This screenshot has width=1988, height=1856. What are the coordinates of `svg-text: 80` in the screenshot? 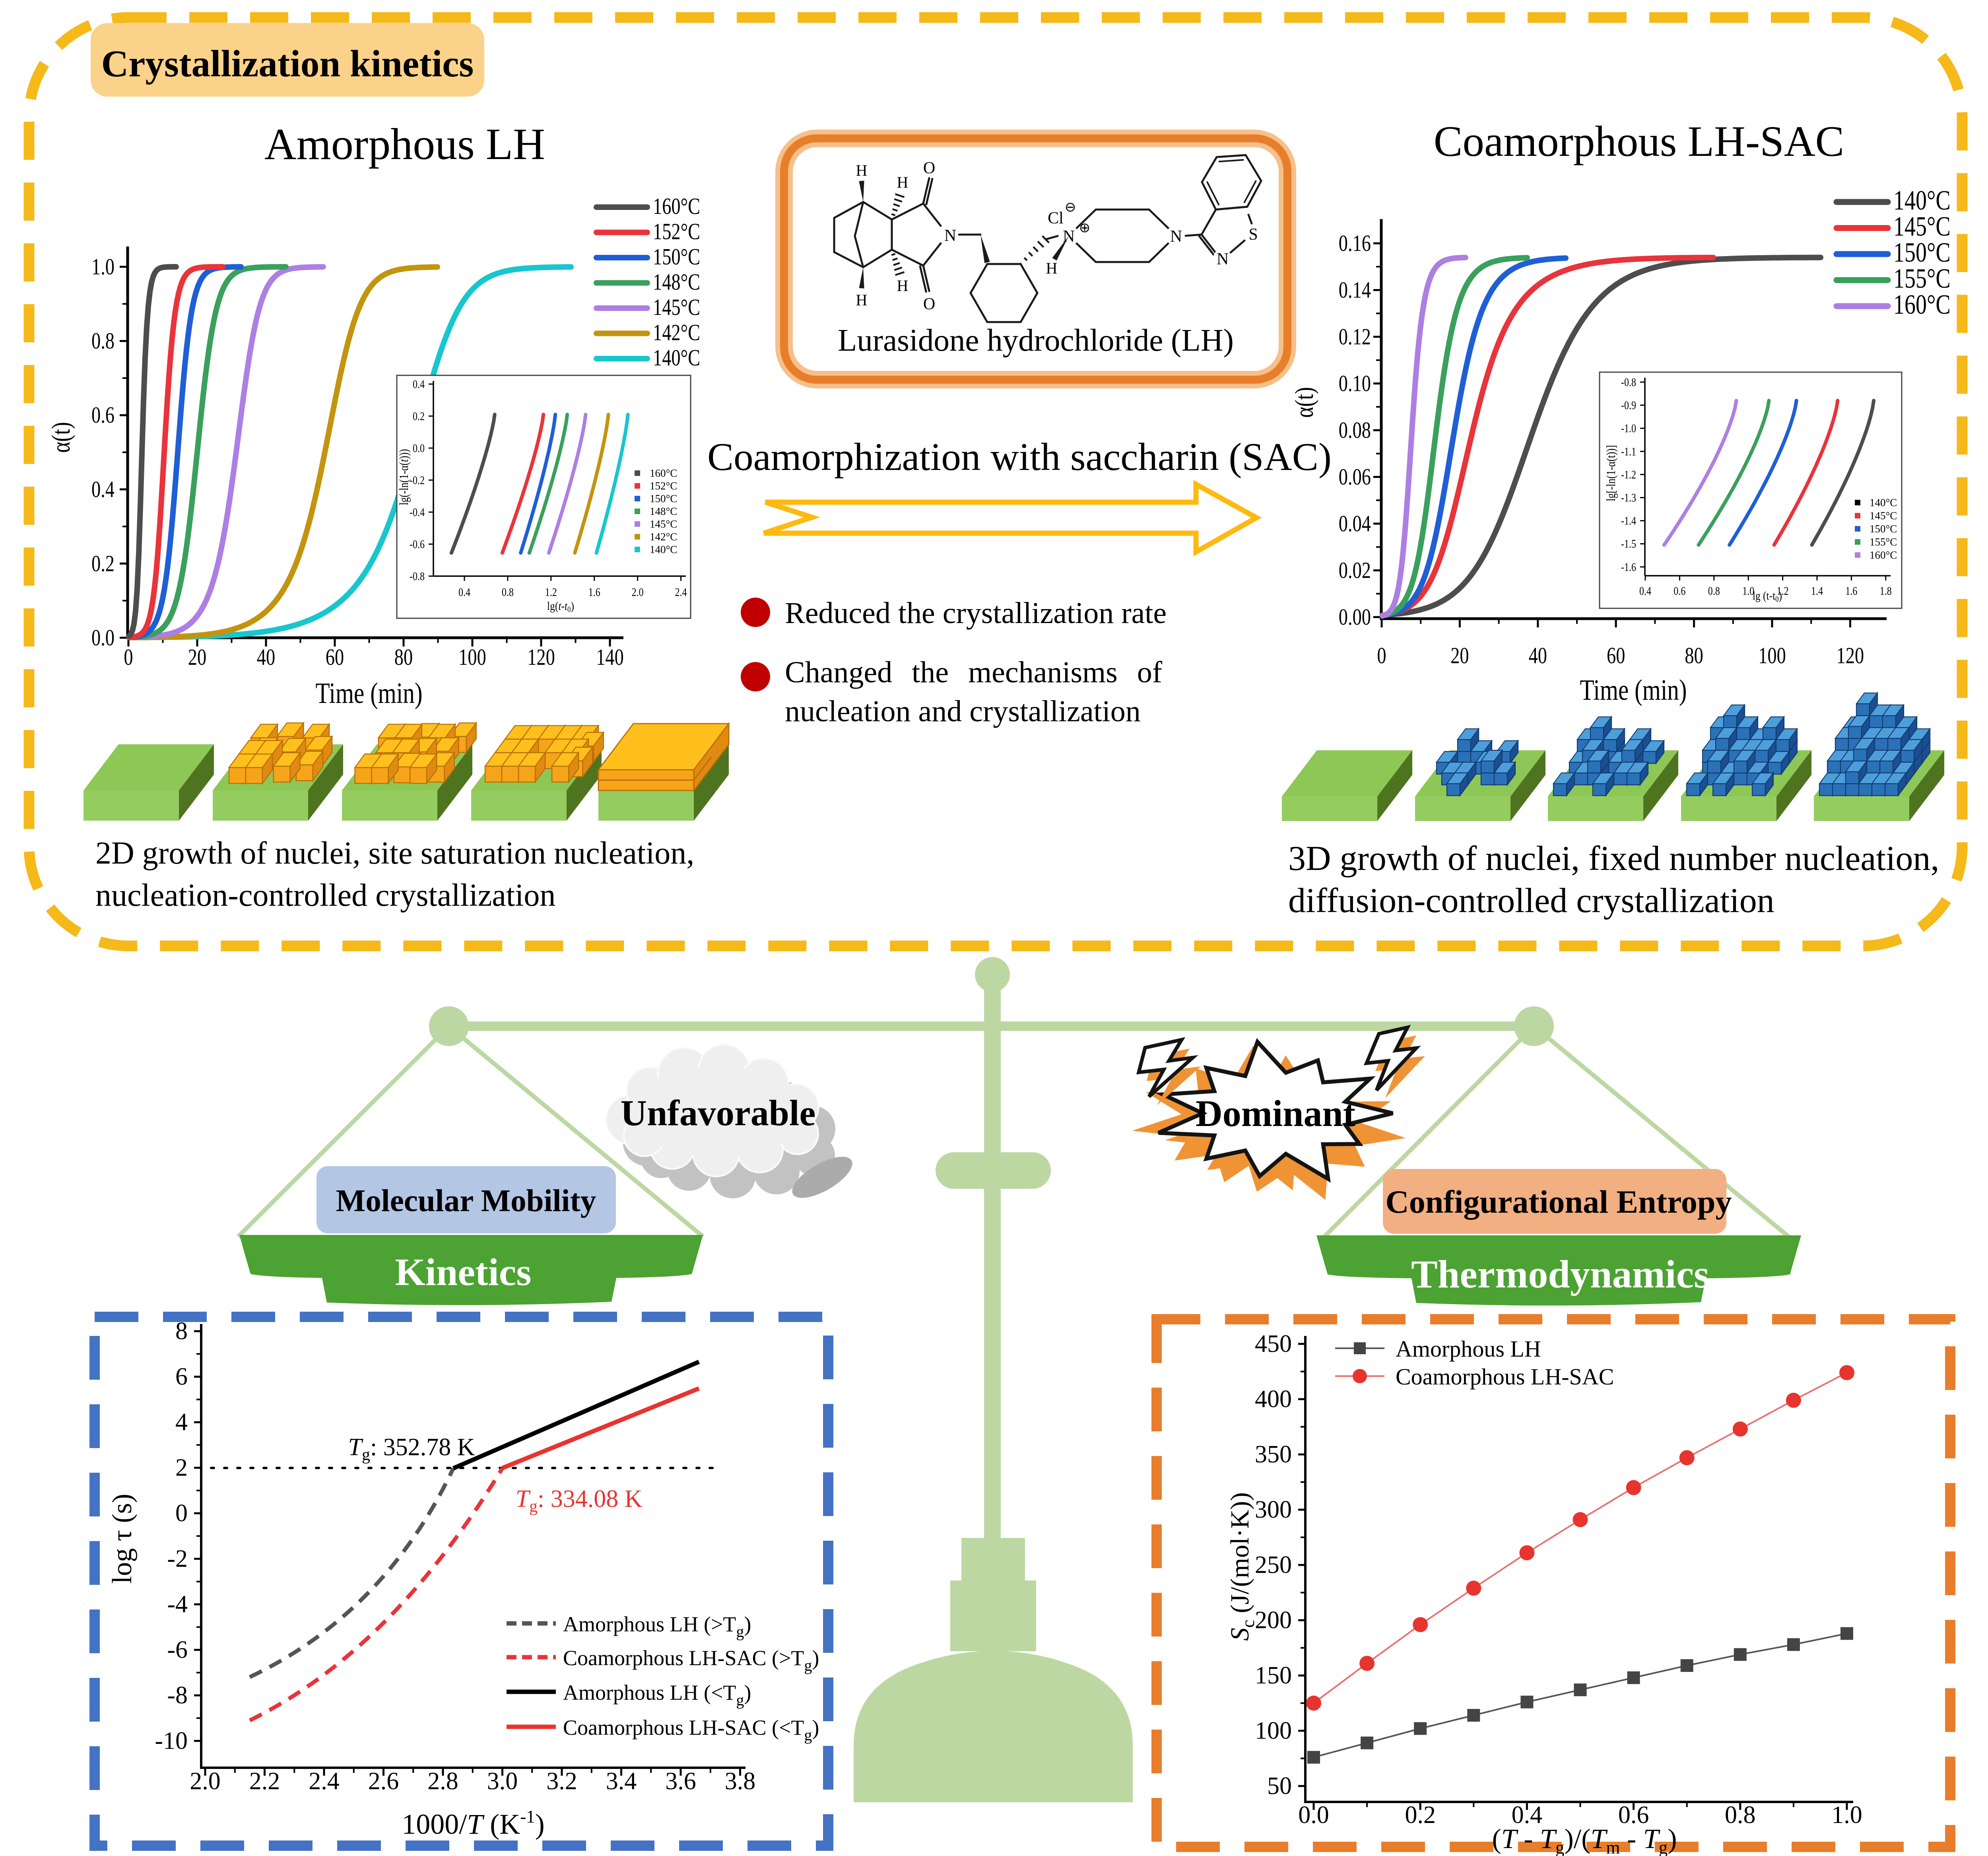 It's located at (403, 657).